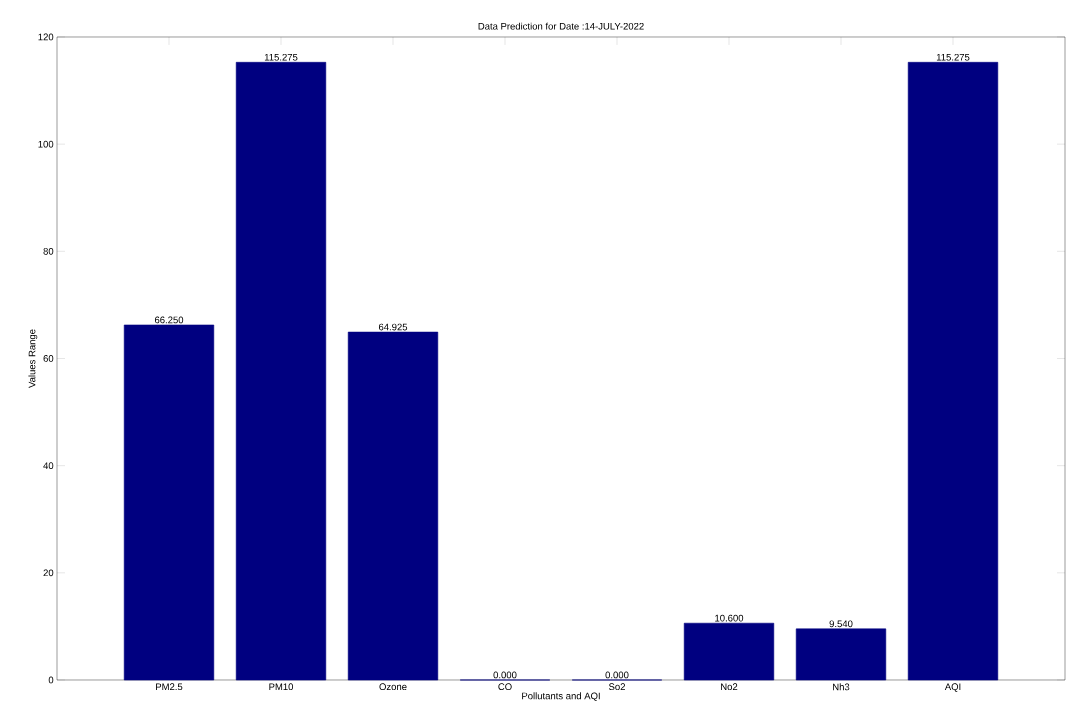  What do you see at coordinates (46, 144) in the screenshot?
I see `y-tick-label: 100` at bounding box center [46, 144].